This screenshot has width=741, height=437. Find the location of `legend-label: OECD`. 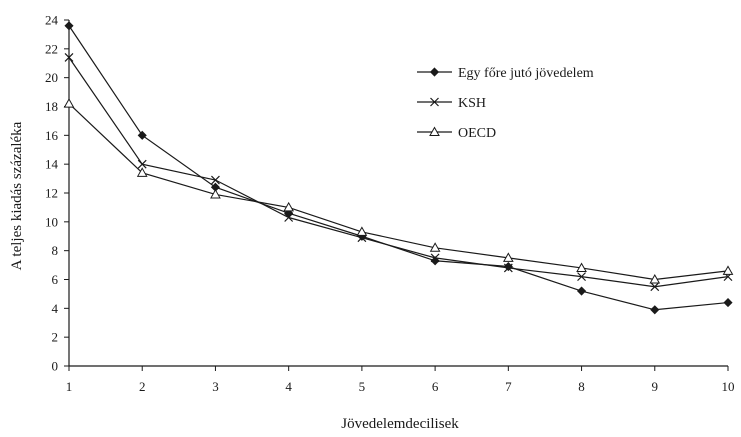

legend-label: OECD is located at coordinates (477, 133).